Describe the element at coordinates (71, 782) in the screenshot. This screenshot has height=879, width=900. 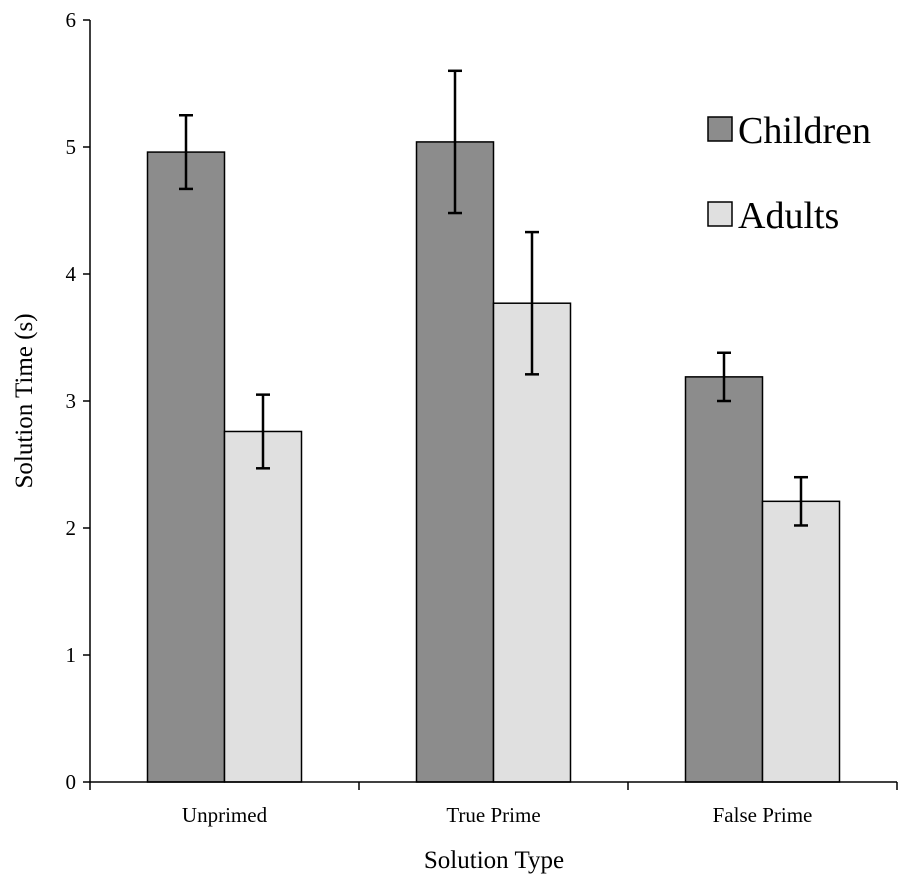
I see `y-tick-label: 0` at that location.